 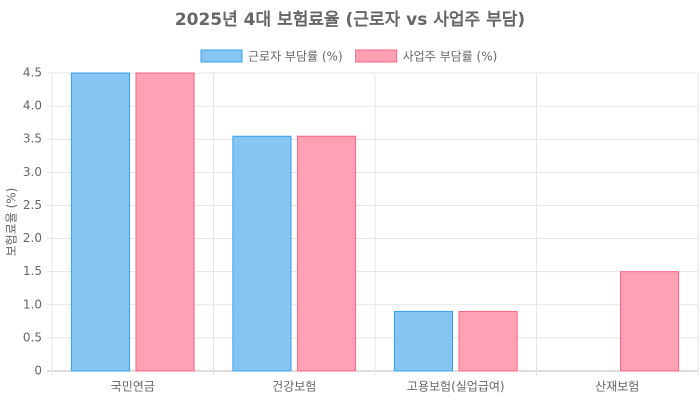 I want to click on y-tick-label: 3.5, so click(x=32, y=139).